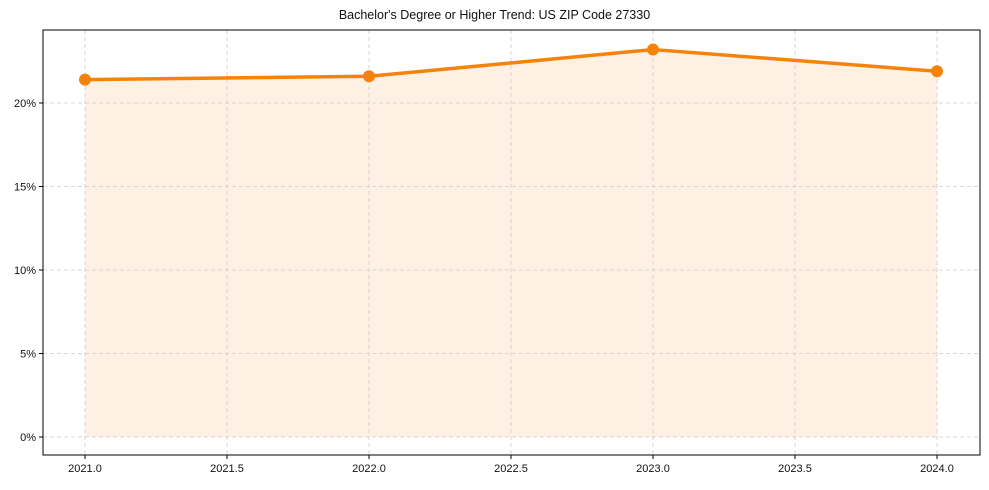 The height and width of the screenshot is (490, 989). I want to click on x-tick-label: 2022.0, so click(369, 469).